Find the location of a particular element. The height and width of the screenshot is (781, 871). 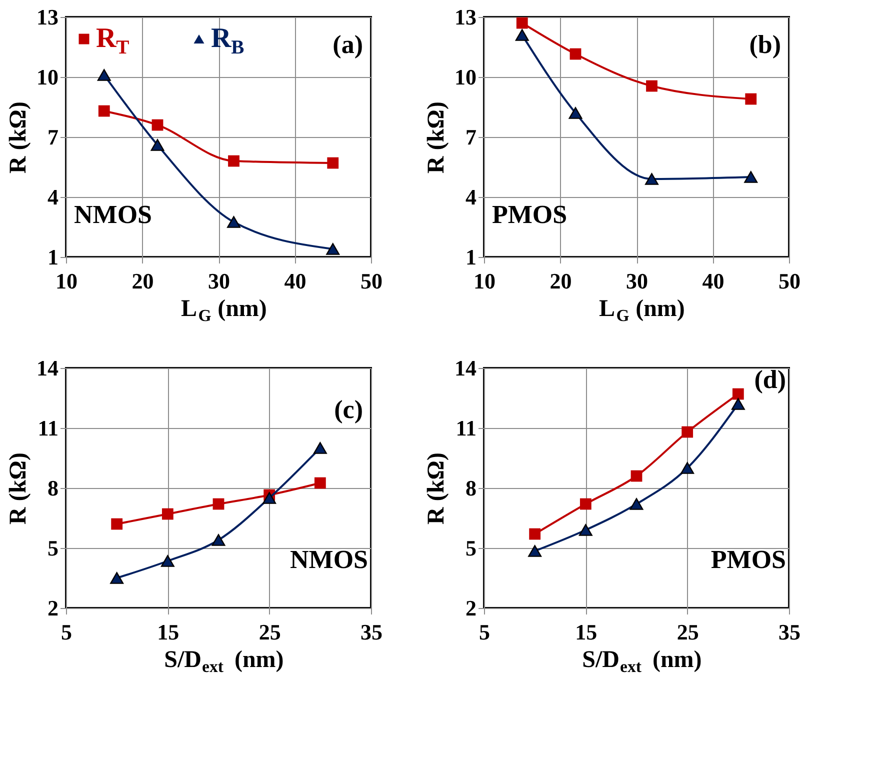

annotation: (c) is located at coordinates (348, 409).